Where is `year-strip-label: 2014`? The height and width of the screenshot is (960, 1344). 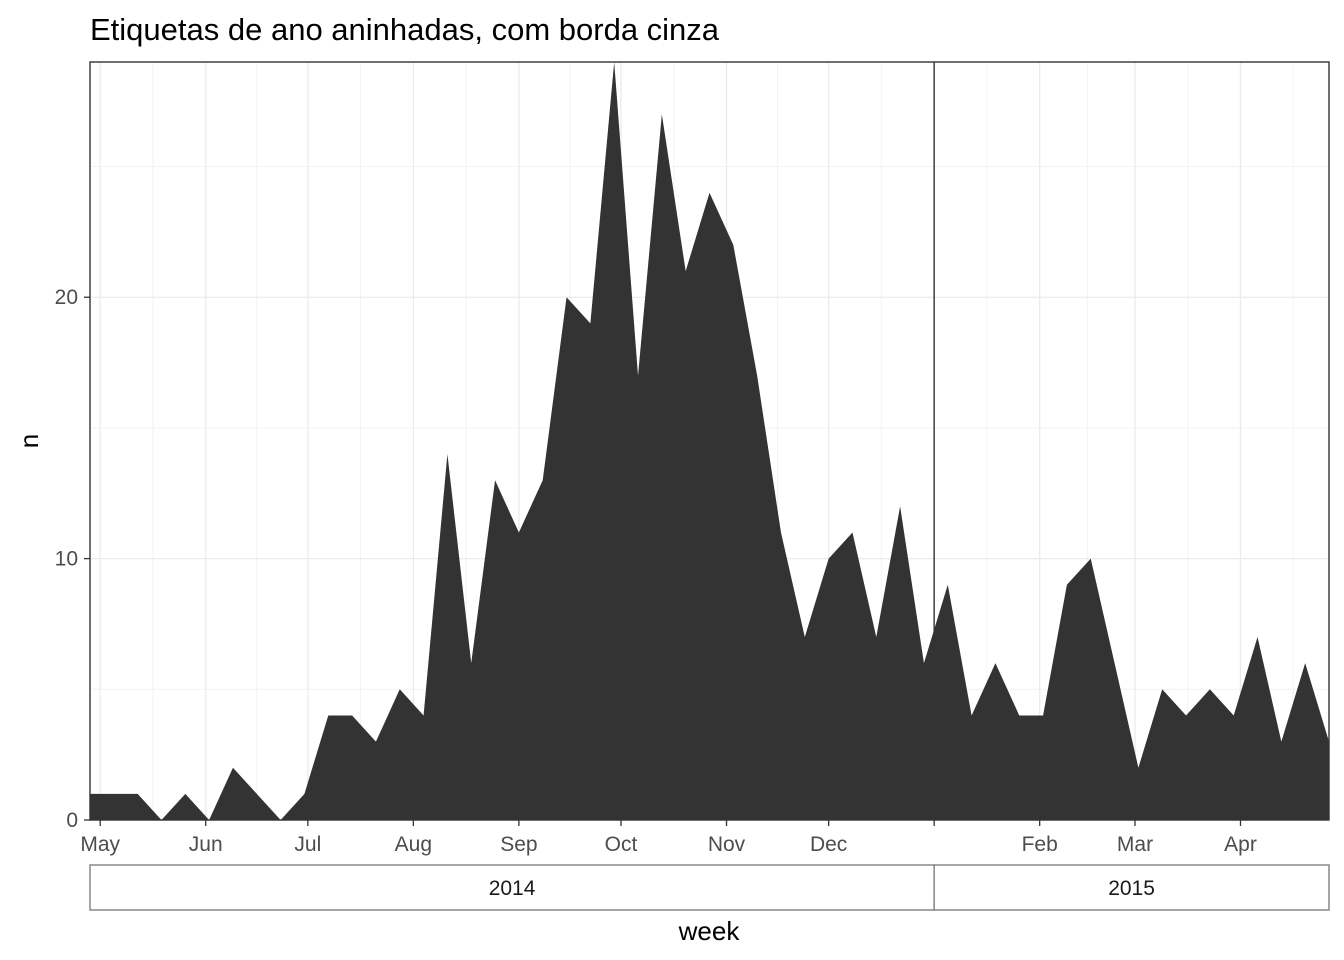 year-strip-label: 2014 is located at coordinates (512, 888).